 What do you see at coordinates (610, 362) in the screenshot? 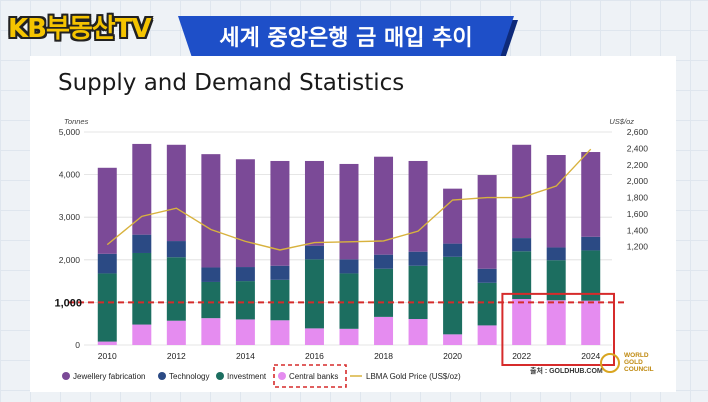
I see `wgc-emblem-icon` at bounding box center [610, 362].